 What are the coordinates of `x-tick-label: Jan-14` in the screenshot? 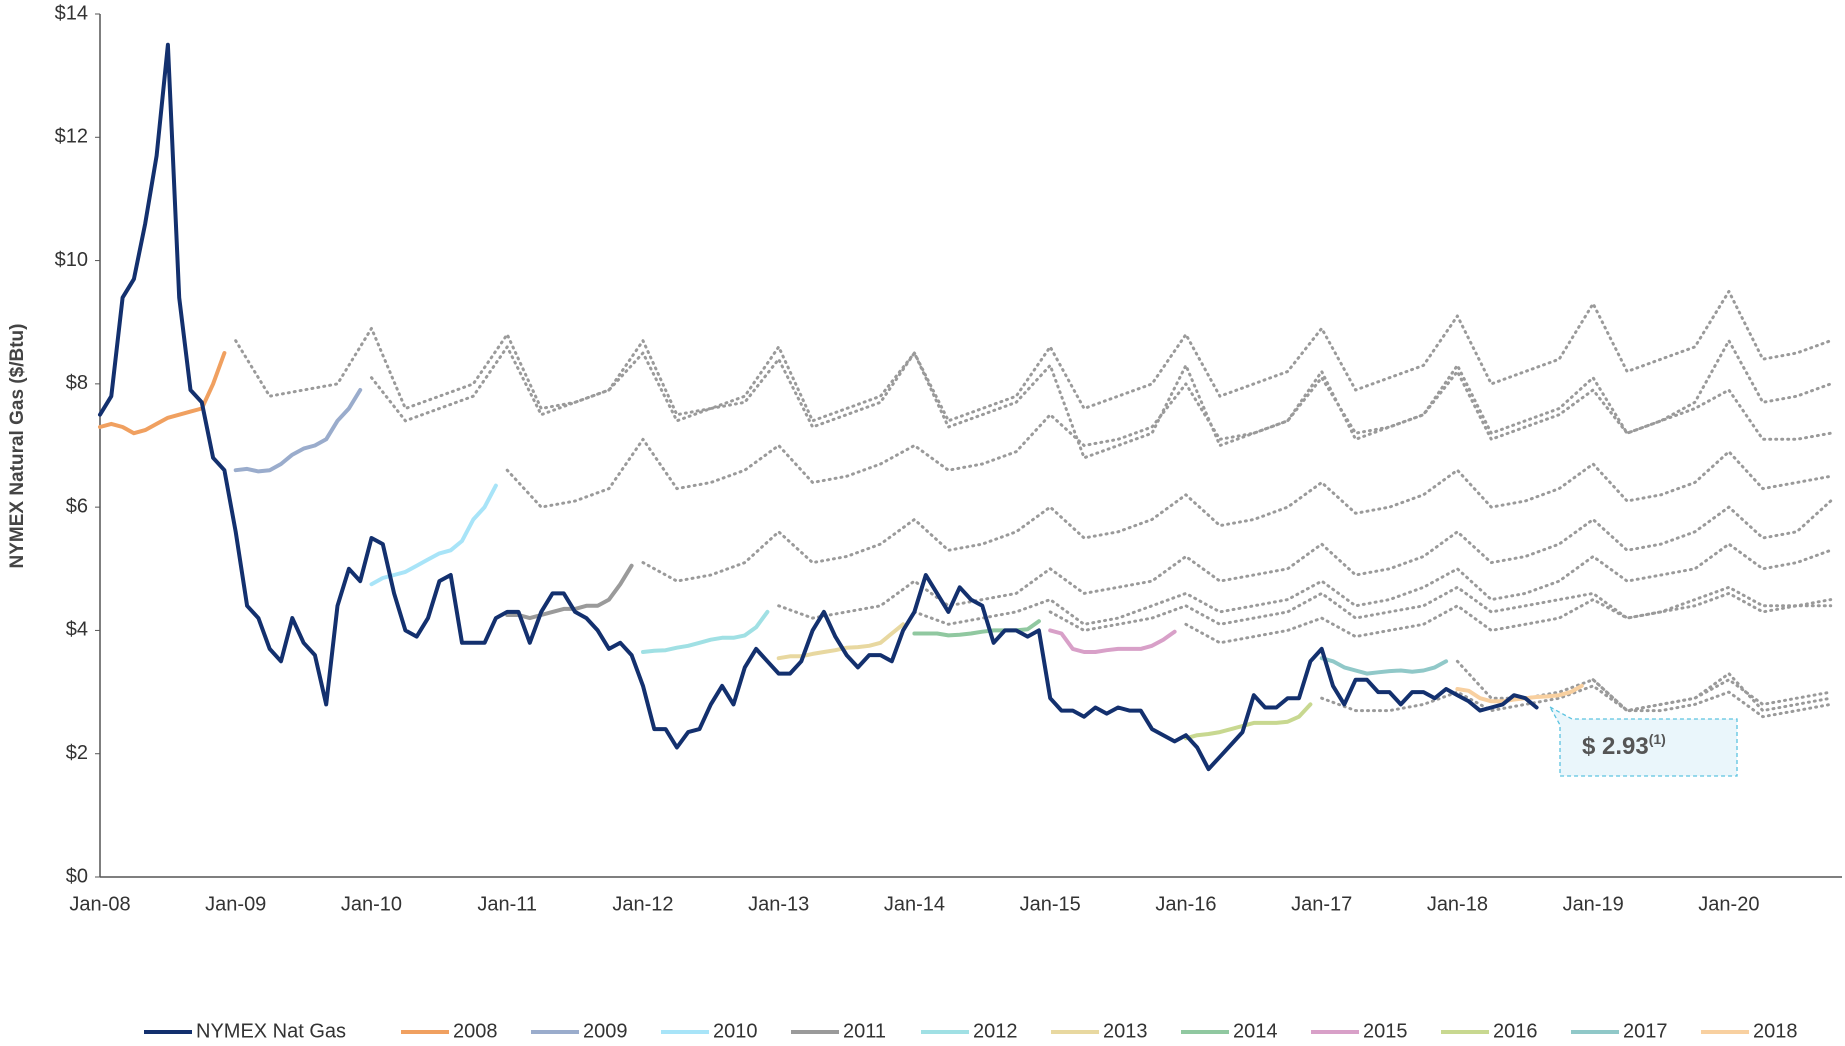 It's located at (914, 904).